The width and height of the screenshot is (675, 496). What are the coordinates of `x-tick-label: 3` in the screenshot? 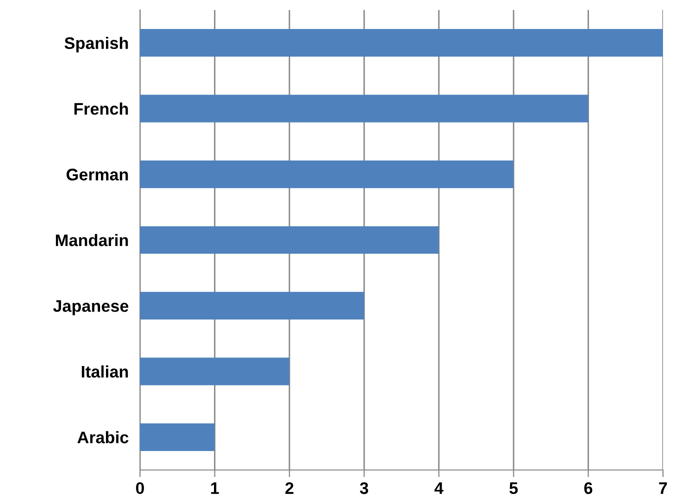 It's located at (364, 488).